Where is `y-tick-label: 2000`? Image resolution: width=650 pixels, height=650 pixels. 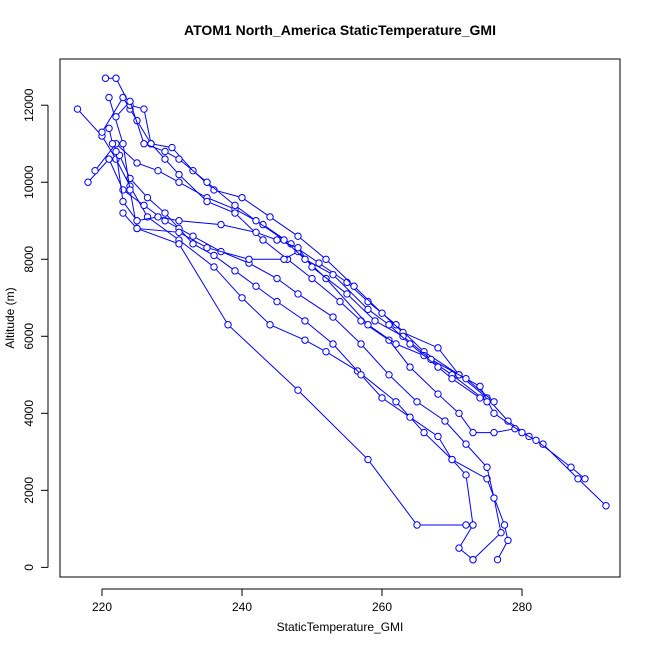 y-tick-label: 2000 is located at coordinates (29, 490).